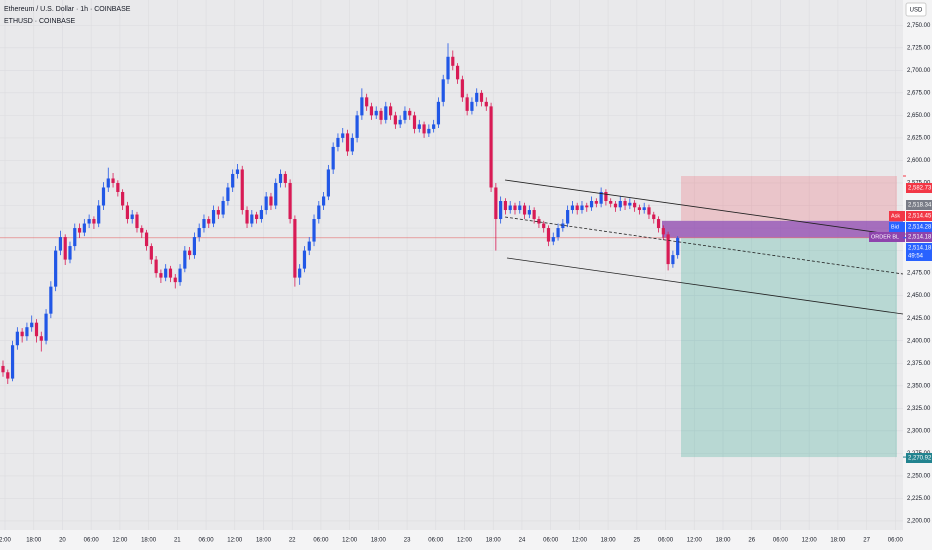  I want to click on channel-mid, so click(704, 245).